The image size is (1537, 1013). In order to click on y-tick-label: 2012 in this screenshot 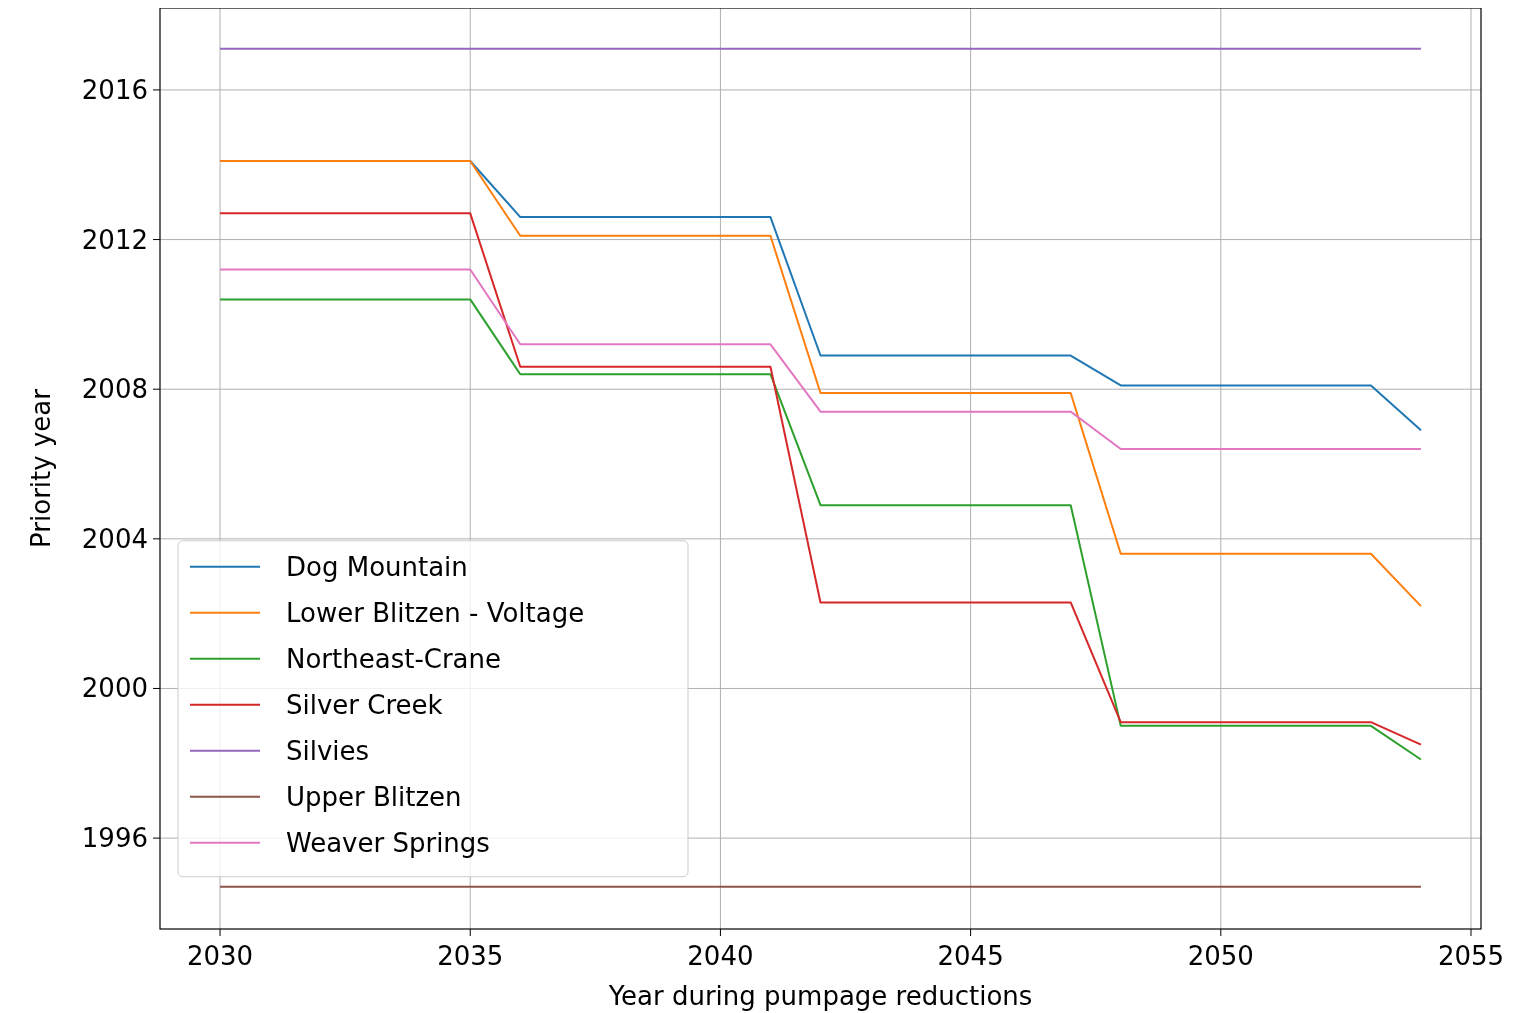, I will do `click(114, 239)`.